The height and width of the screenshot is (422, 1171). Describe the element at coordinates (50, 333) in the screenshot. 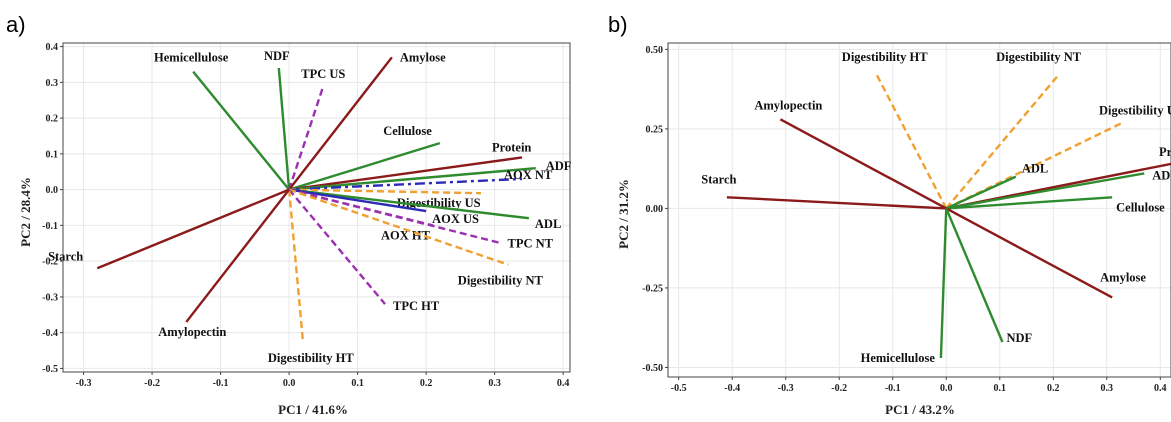

I see `y-tick-label: -0.4` at that location.